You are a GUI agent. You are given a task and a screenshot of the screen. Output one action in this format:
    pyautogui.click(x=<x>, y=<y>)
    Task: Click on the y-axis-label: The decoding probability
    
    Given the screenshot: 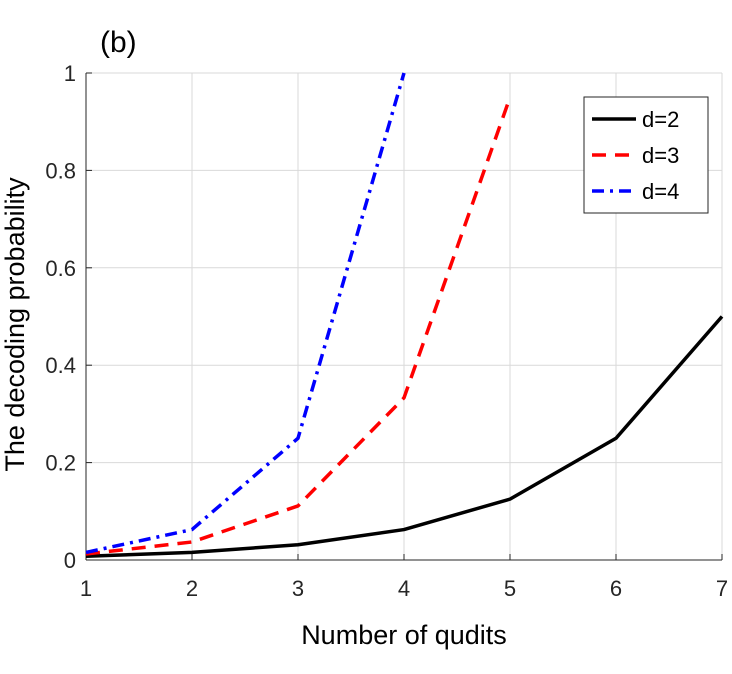 What is the action you would take?
    pyautogui.click(x=15, y=324)
    